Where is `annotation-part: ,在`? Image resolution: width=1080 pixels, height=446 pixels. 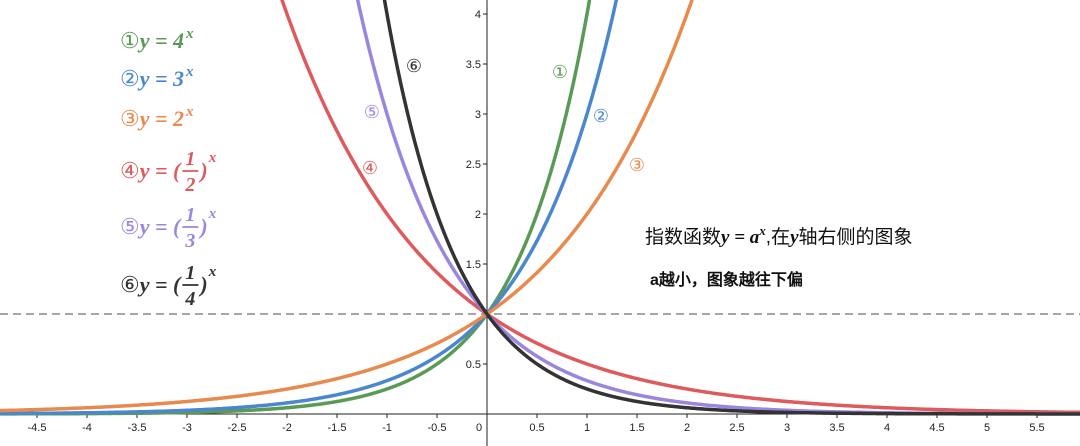
annotation-part: ,在 is located at coordinates (778, 237).